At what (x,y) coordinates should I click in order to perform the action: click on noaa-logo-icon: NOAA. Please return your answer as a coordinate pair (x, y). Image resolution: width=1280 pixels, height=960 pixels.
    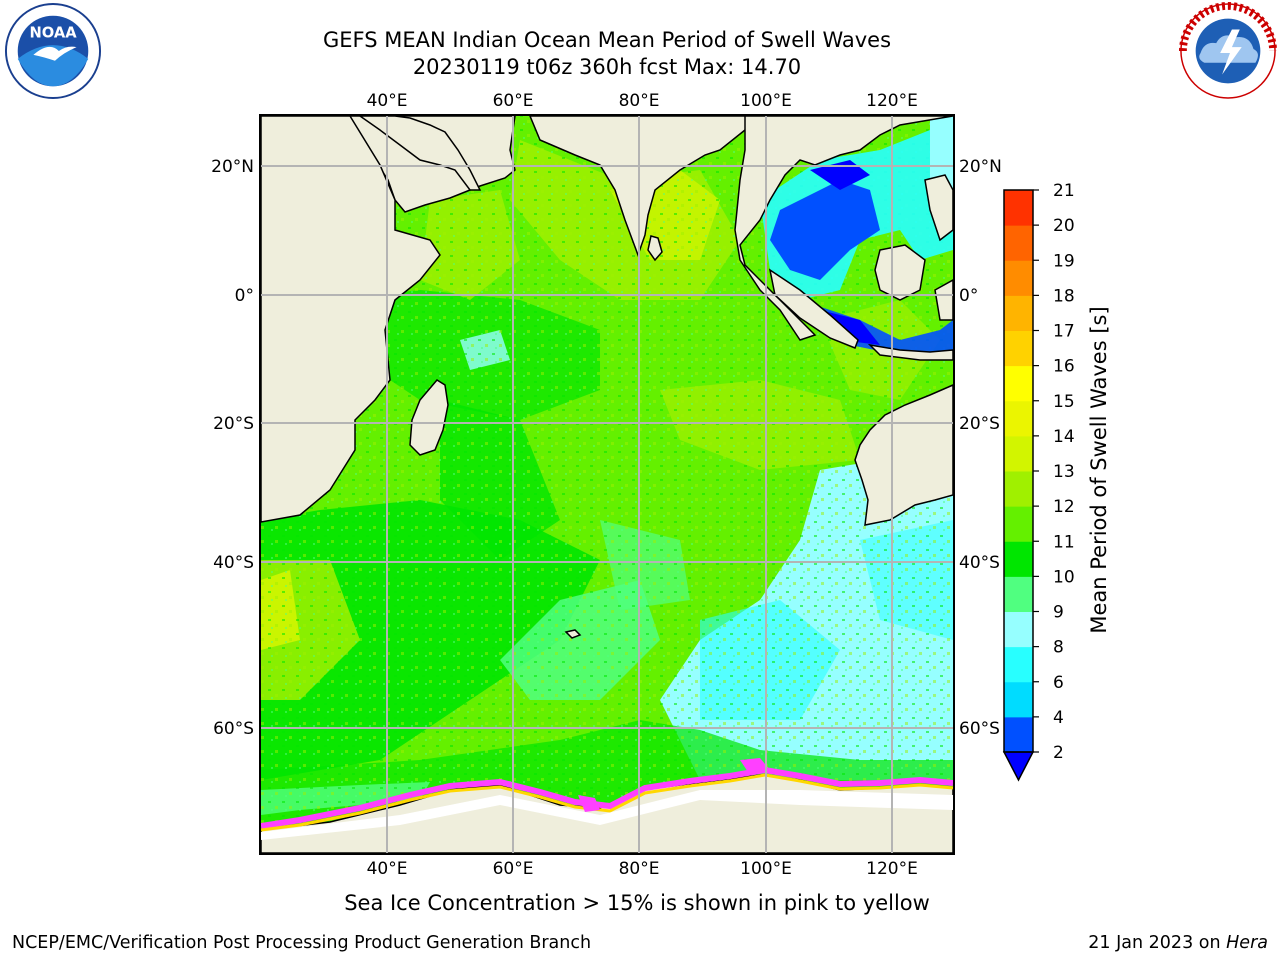
    Looking at the image, I should click on (53, 51).